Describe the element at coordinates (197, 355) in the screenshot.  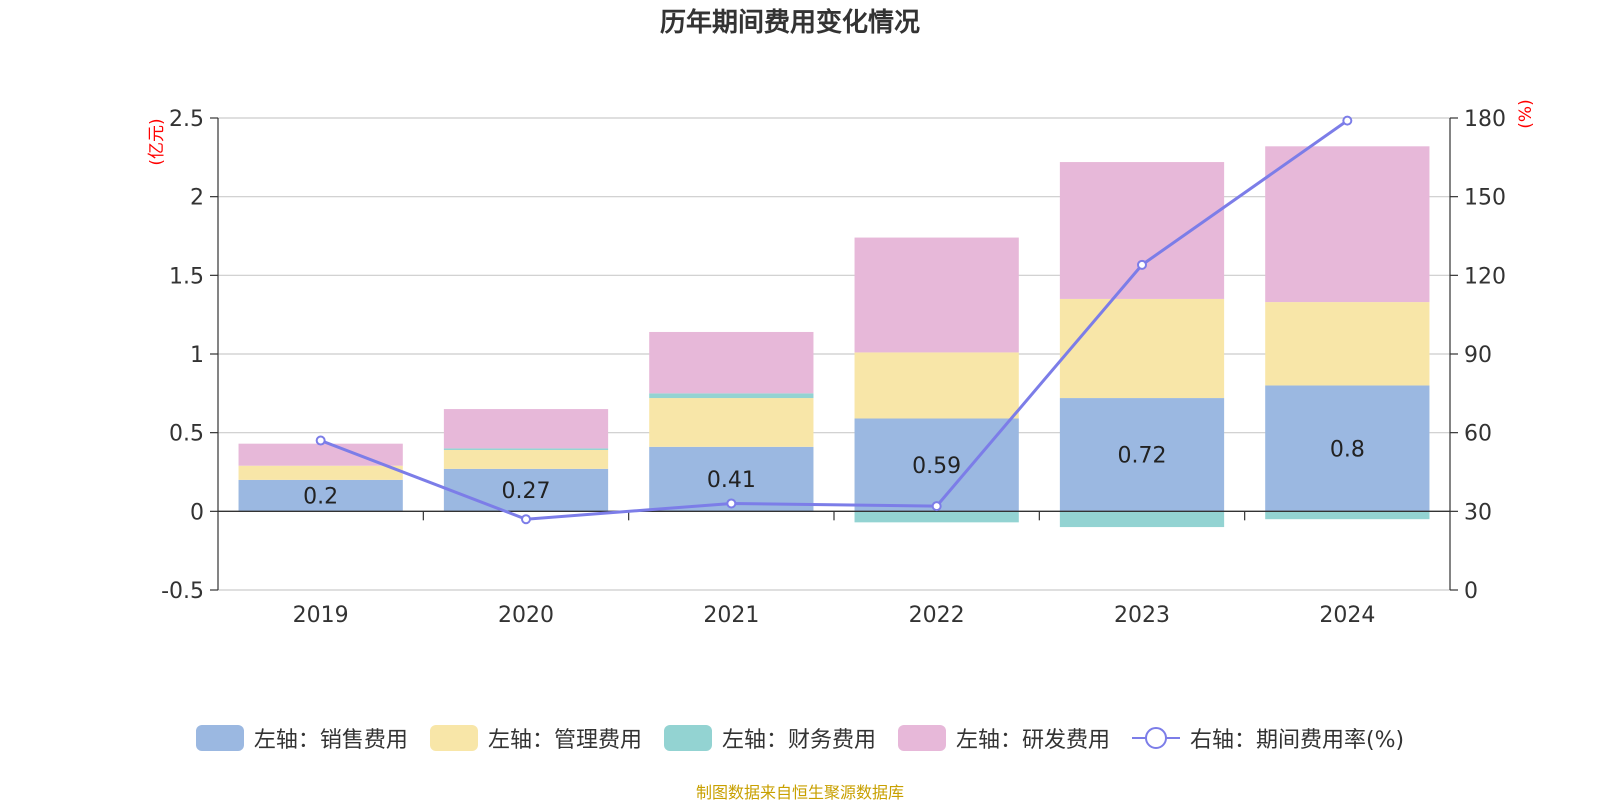
I see `left-tick-label: 1` at that location.